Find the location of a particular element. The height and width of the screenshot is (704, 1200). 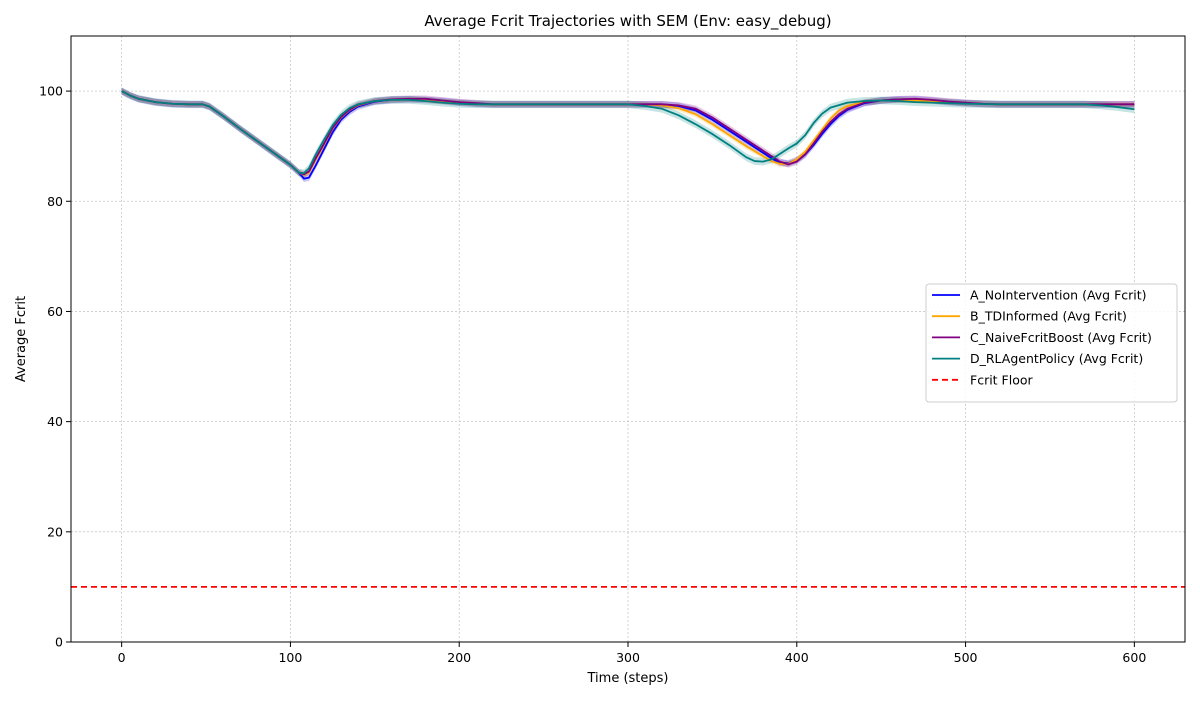

y-tick-label: 80 is located at coordinates (55, 201).